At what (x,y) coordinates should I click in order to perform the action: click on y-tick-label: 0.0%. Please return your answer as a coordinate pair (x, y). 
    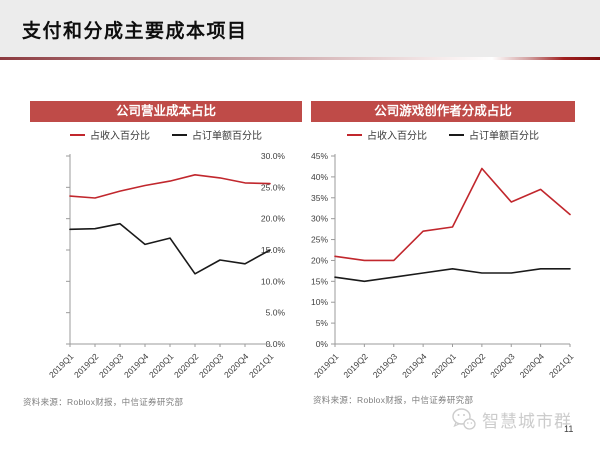
    Looking at the image, I should click on (276, 344).